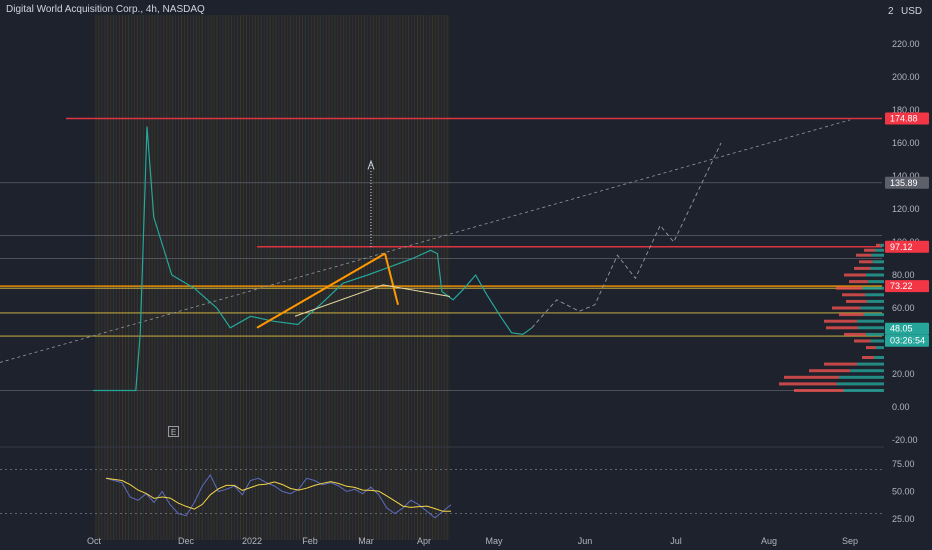 The image size is (932, 550). I want to click on price-axis-label: 60.00, so click(903, 308).